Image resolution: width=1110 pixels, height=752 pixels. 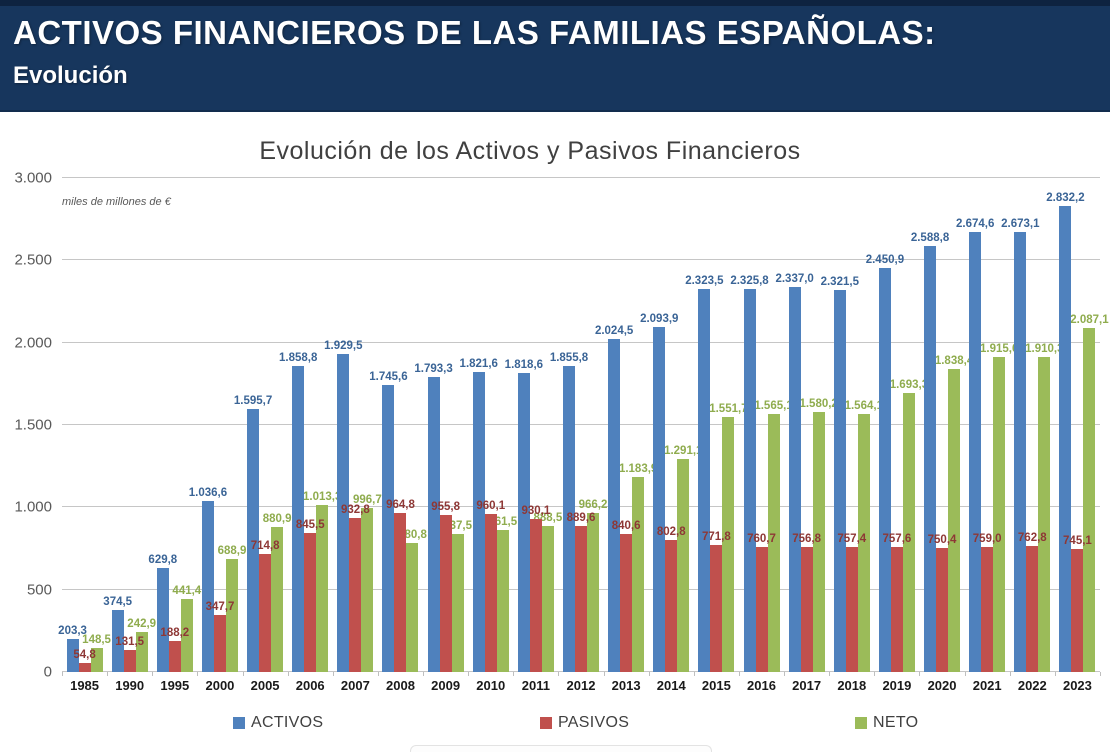 I want to click on chart-legend: ACTIVOS PASIVOS NETO, so click(x=555, y=727).